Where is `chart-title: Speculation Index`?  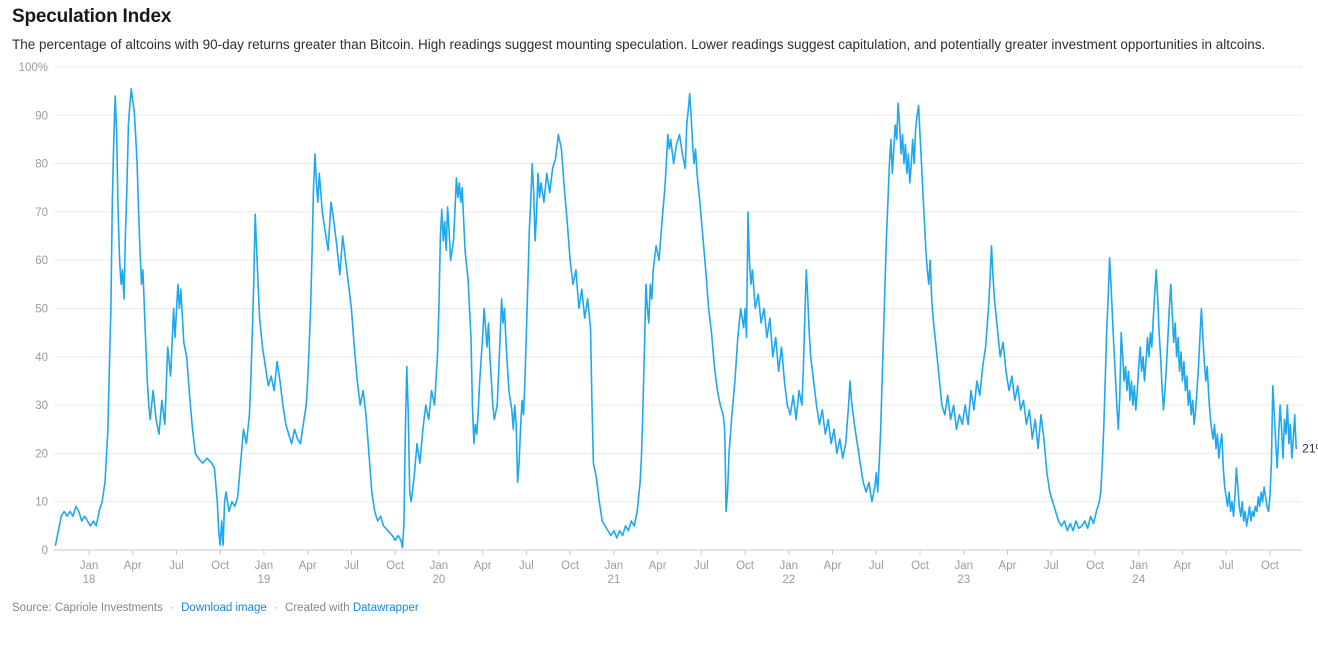 chart-title: Speculation Index is located at coordinates (92, 16).